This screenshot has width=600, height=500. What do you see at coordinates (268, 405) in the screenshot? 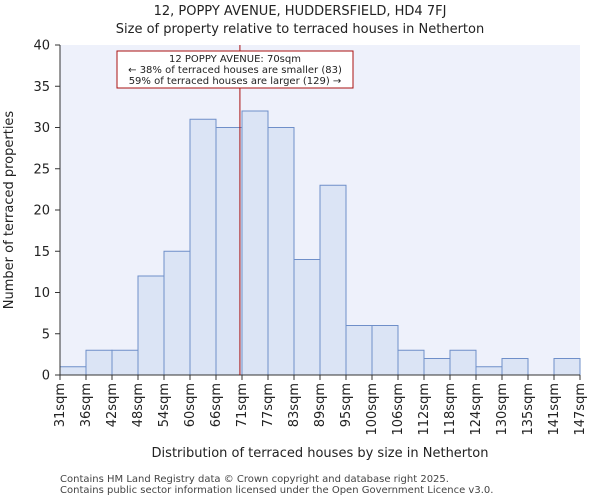
I see `x-tick-label: 77sqm` at bounding box center [268, 405].